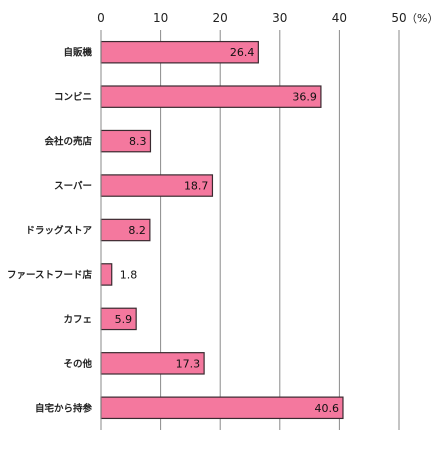 The height and width of the screenshot is (449, 441). Describe the element at coordinates (124, 319) in the screenshot. I see `data-label: 5.9` at that location.